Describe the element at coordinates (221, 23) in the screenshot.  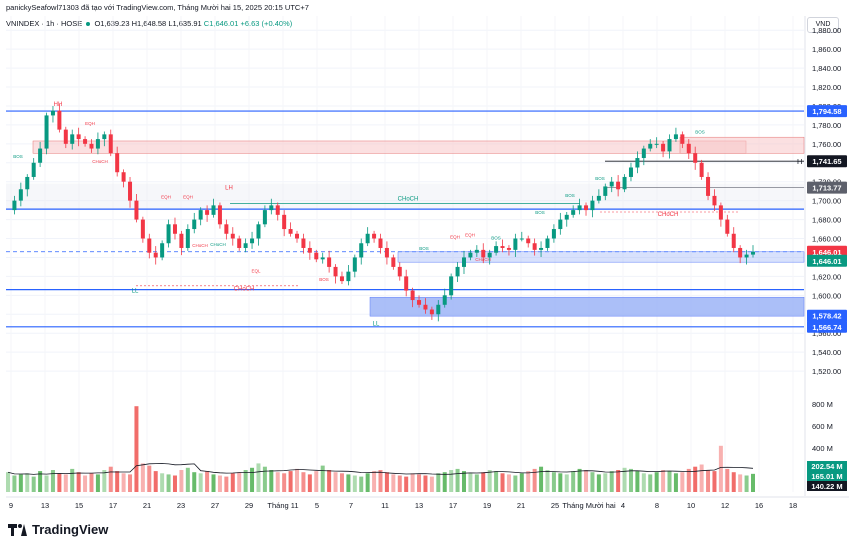
I see `ohlc-close: C1,646.01` at that location.